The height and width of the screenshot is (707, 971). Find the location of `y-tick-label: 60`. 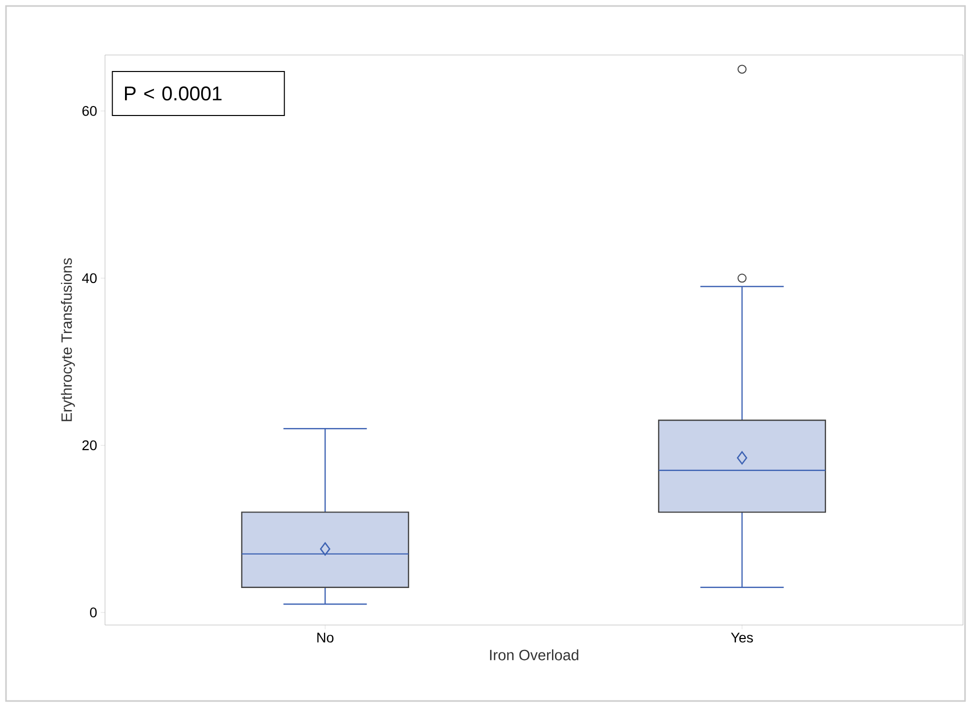

y-tick-label: 60 is located at coordinates (89, 111).